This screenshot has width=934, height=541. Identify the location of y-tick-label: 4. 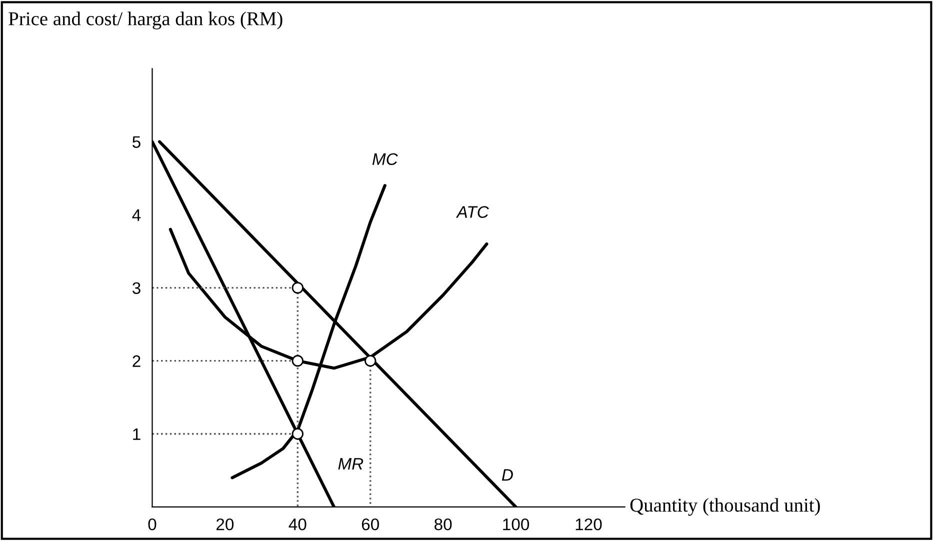
(136, 215).